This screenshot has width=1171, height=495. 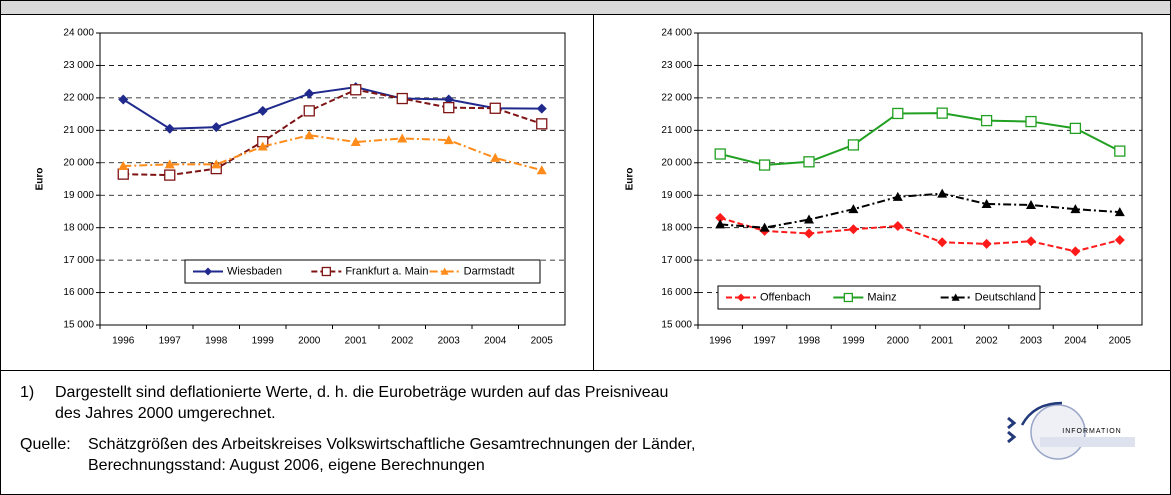 What do you see at coordinates (123, 341) in the screenshot?
I see `x-tick-label: 1996` at bounding box center [123, 341].